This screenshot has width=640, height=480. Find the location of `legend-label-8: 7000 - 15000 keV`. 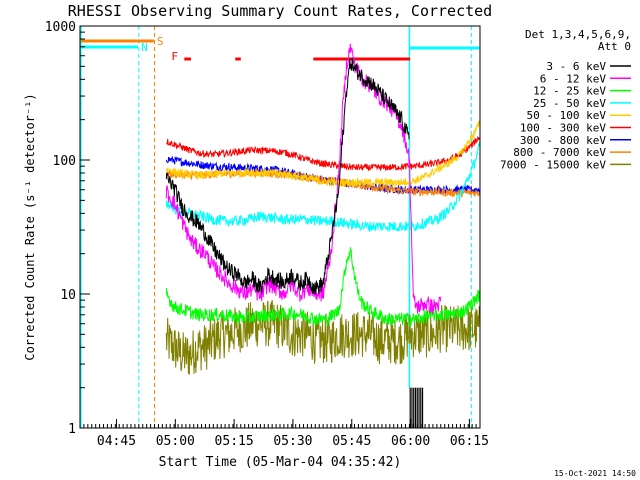

legend-label-8: 7000 - 15000 keV is located at coordinates (553, 164).